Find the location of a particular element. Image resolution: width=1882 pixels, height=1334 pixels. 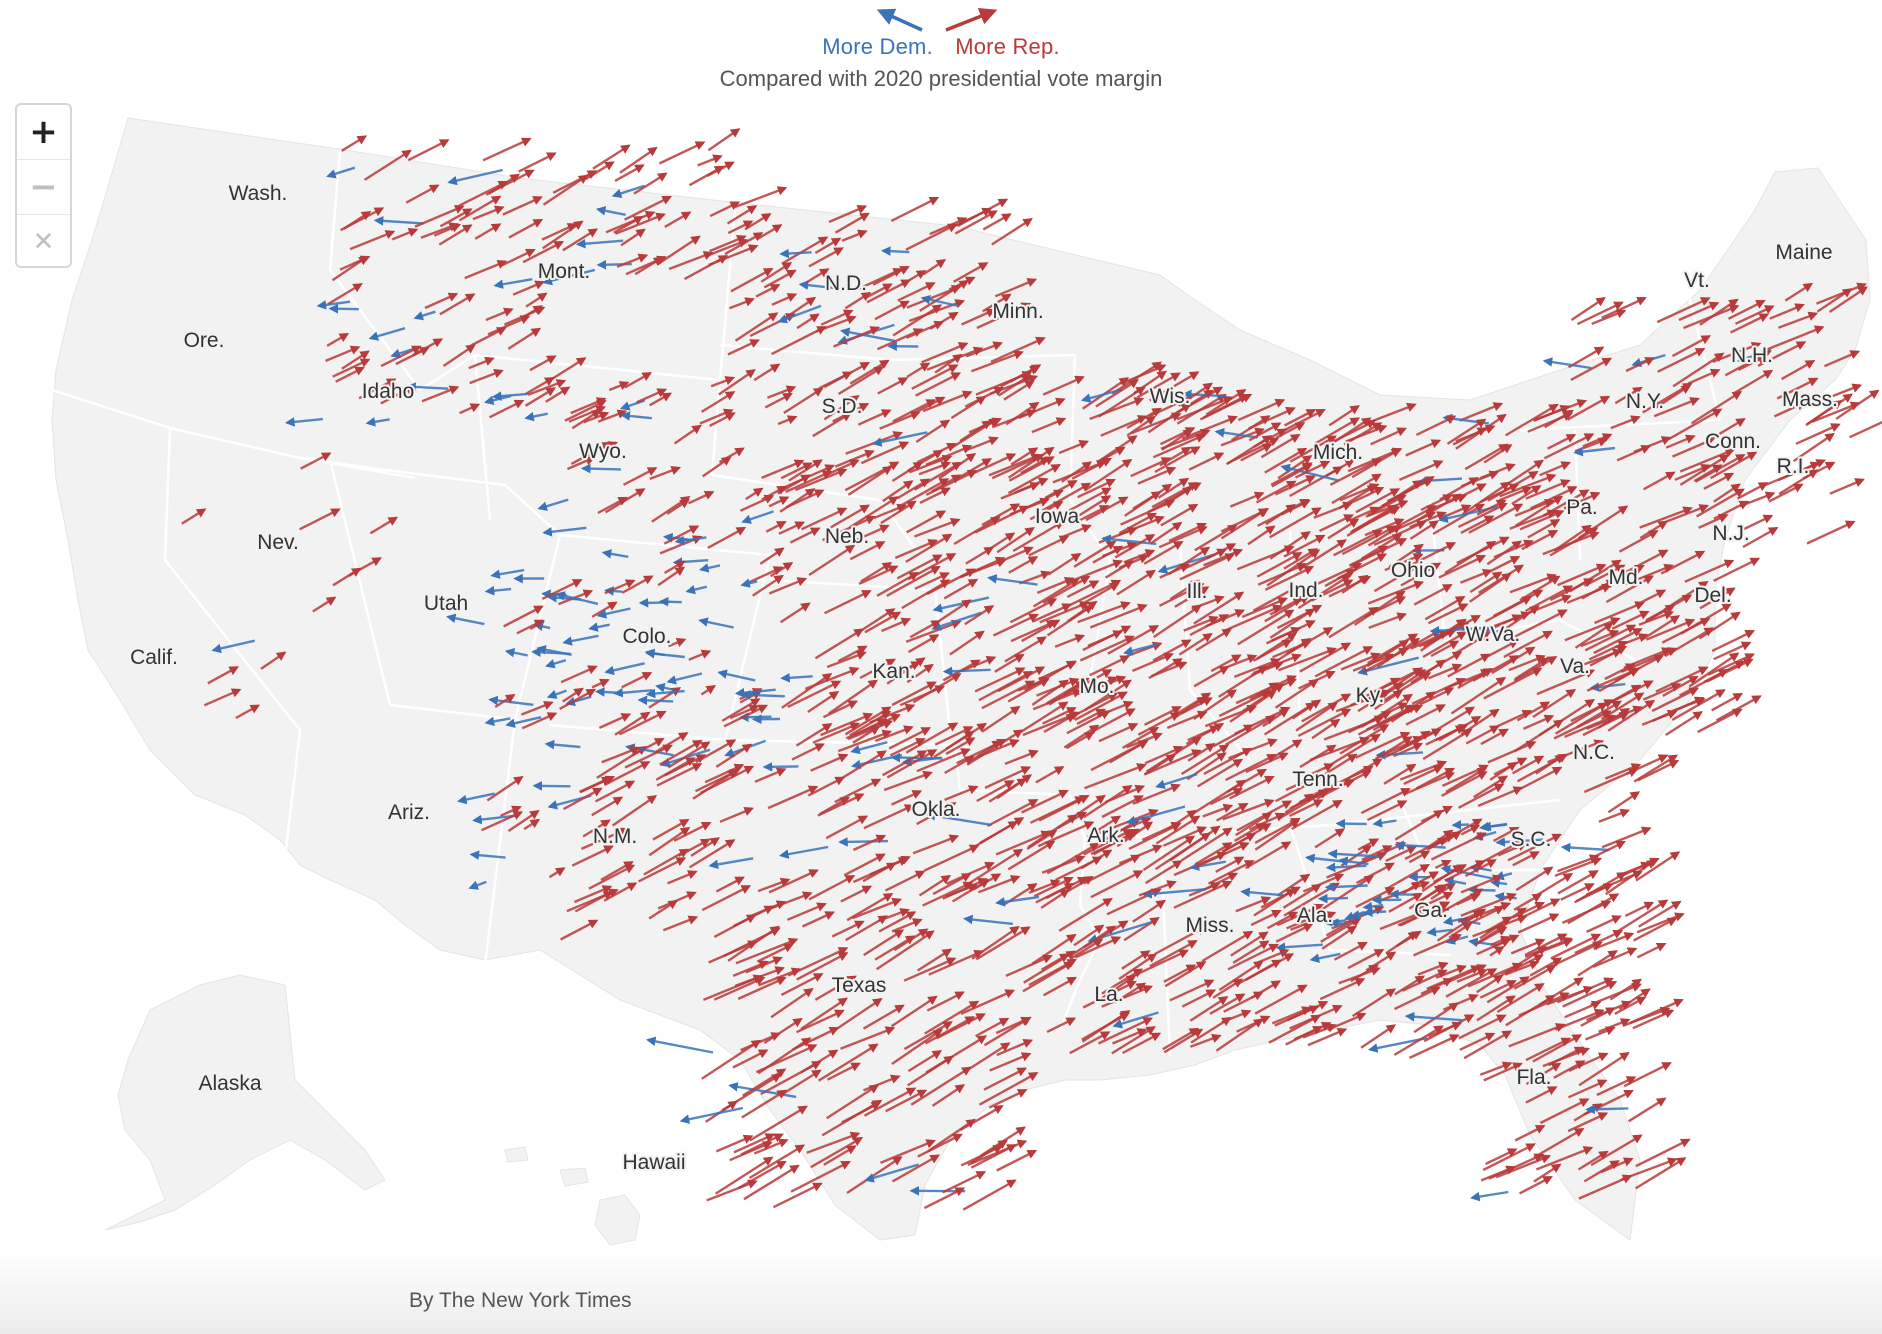

zoom-in-button: + is located at coordinates (43, 132).